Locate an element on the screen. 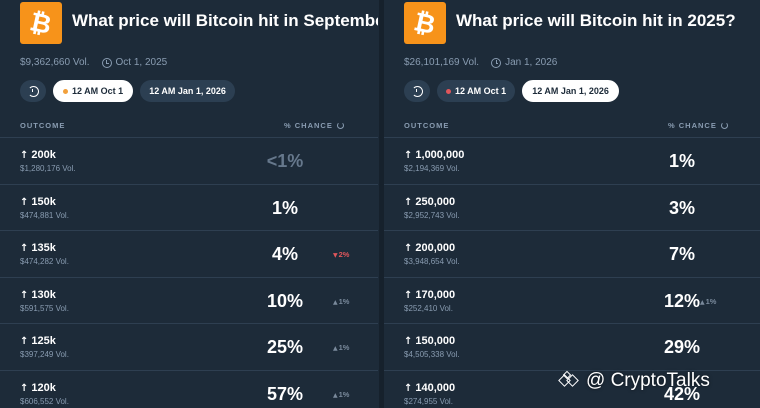  outcome-chance: 4% is located at coordinates (284, 254).